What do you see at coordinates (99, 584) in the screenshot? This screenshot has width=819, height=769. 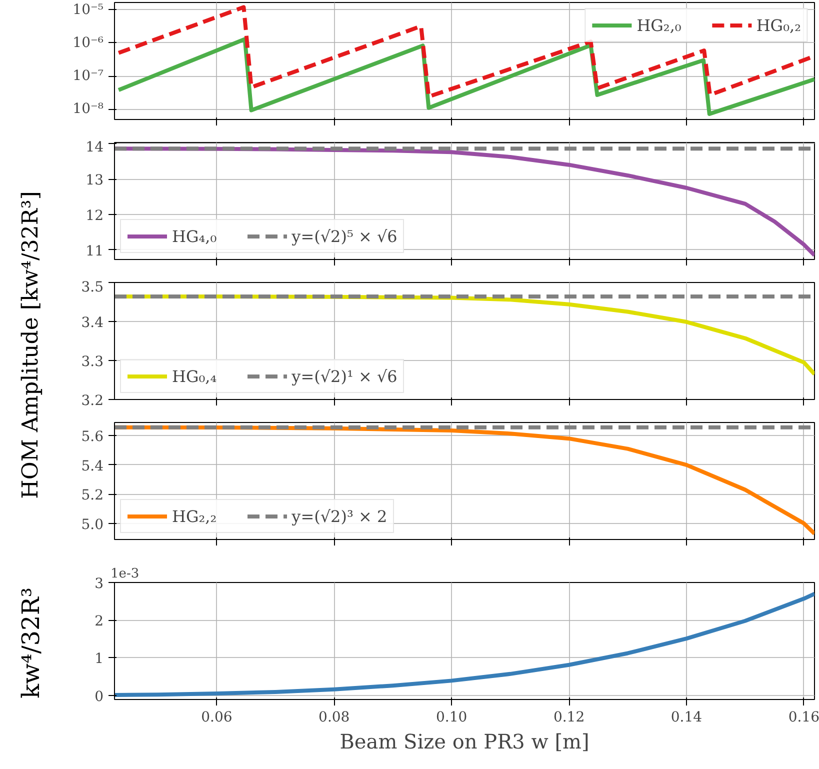 I see `y-tick-label: 3` at bounding box center [99, 584].